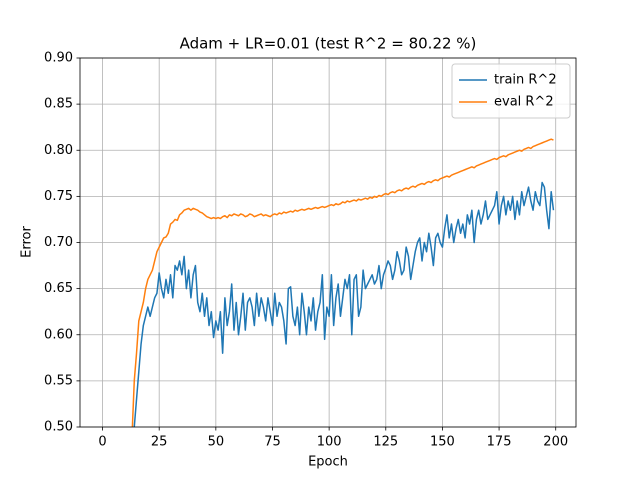 The image size is (640, 480). What do you see at coordinates (102, 442) in the screenshot?
I see `x-tick-label: 0` at bounding box center [102, 442].